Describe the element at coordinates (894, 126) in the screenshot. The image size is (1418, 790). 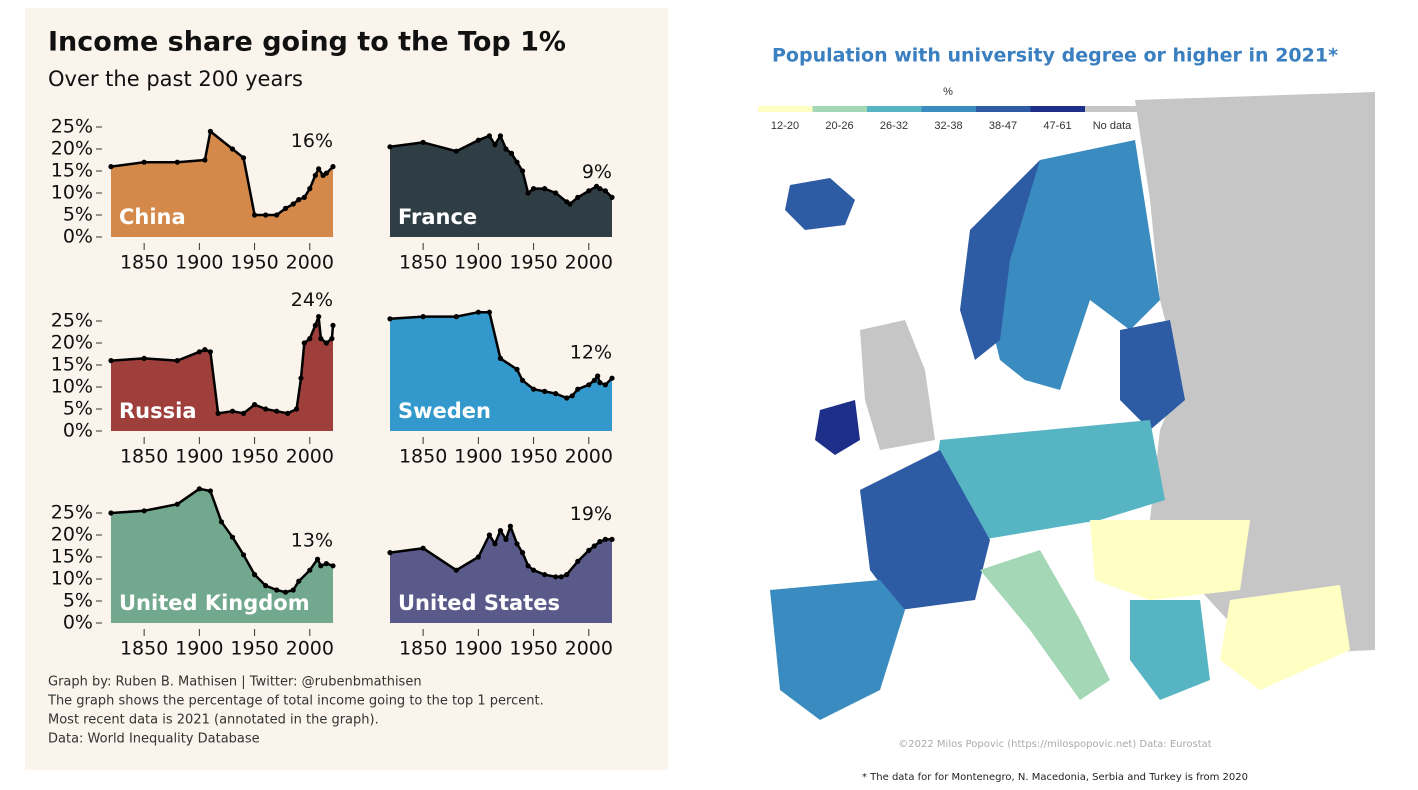
I see `legend-label: 26-32` at that location.